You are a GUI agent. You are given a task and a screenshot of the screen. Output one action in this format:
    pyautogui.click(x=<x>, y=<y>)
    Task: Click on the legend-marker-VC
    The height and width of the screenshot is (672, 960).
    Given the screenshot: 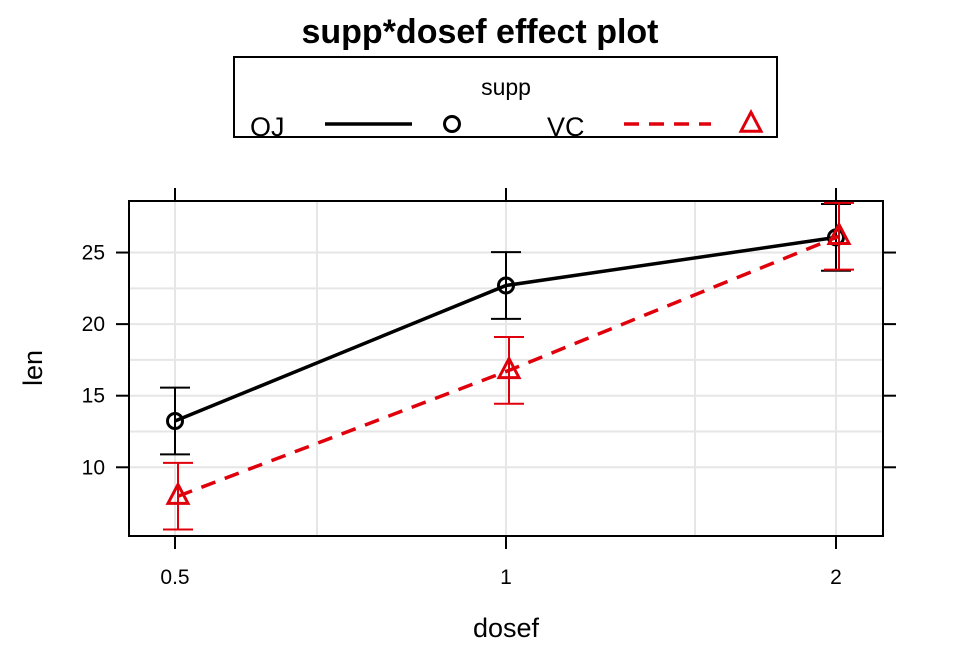 What is the action you would take?
    pyautogui.click(x=751, y=120)
    